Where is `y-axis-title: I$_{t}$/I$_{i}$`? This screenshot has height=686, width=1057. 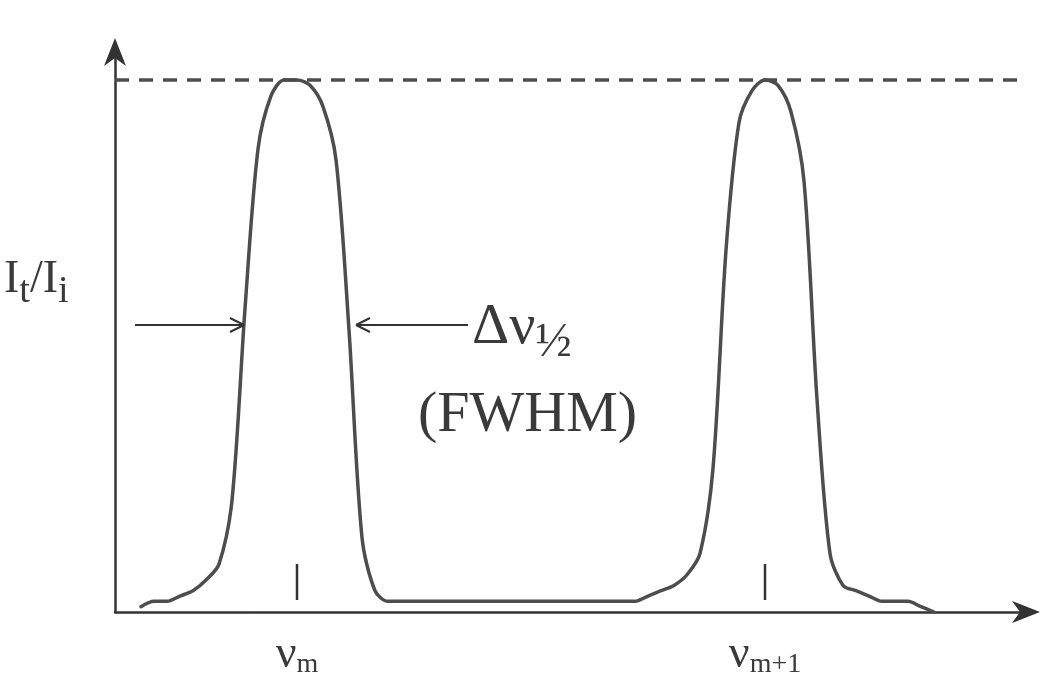
y-axis-title: I$_{t}$/I$_{i}$ is located at coordinates (36, 281).